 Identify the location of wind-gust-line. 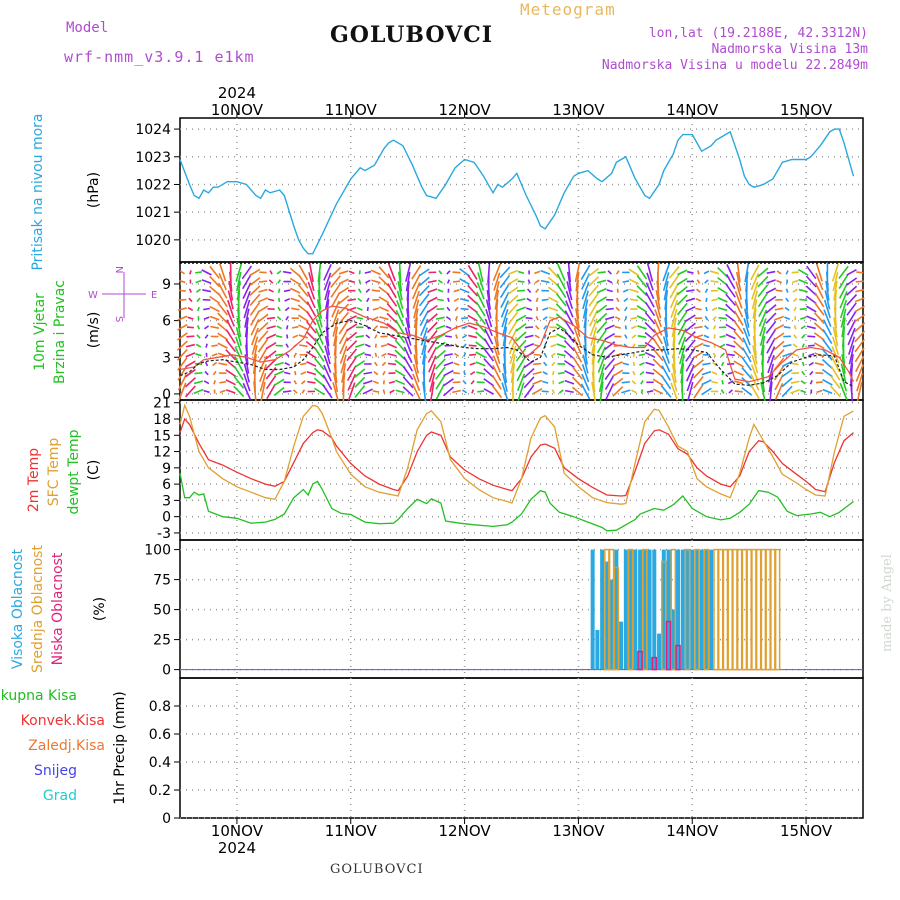
(517, 344).